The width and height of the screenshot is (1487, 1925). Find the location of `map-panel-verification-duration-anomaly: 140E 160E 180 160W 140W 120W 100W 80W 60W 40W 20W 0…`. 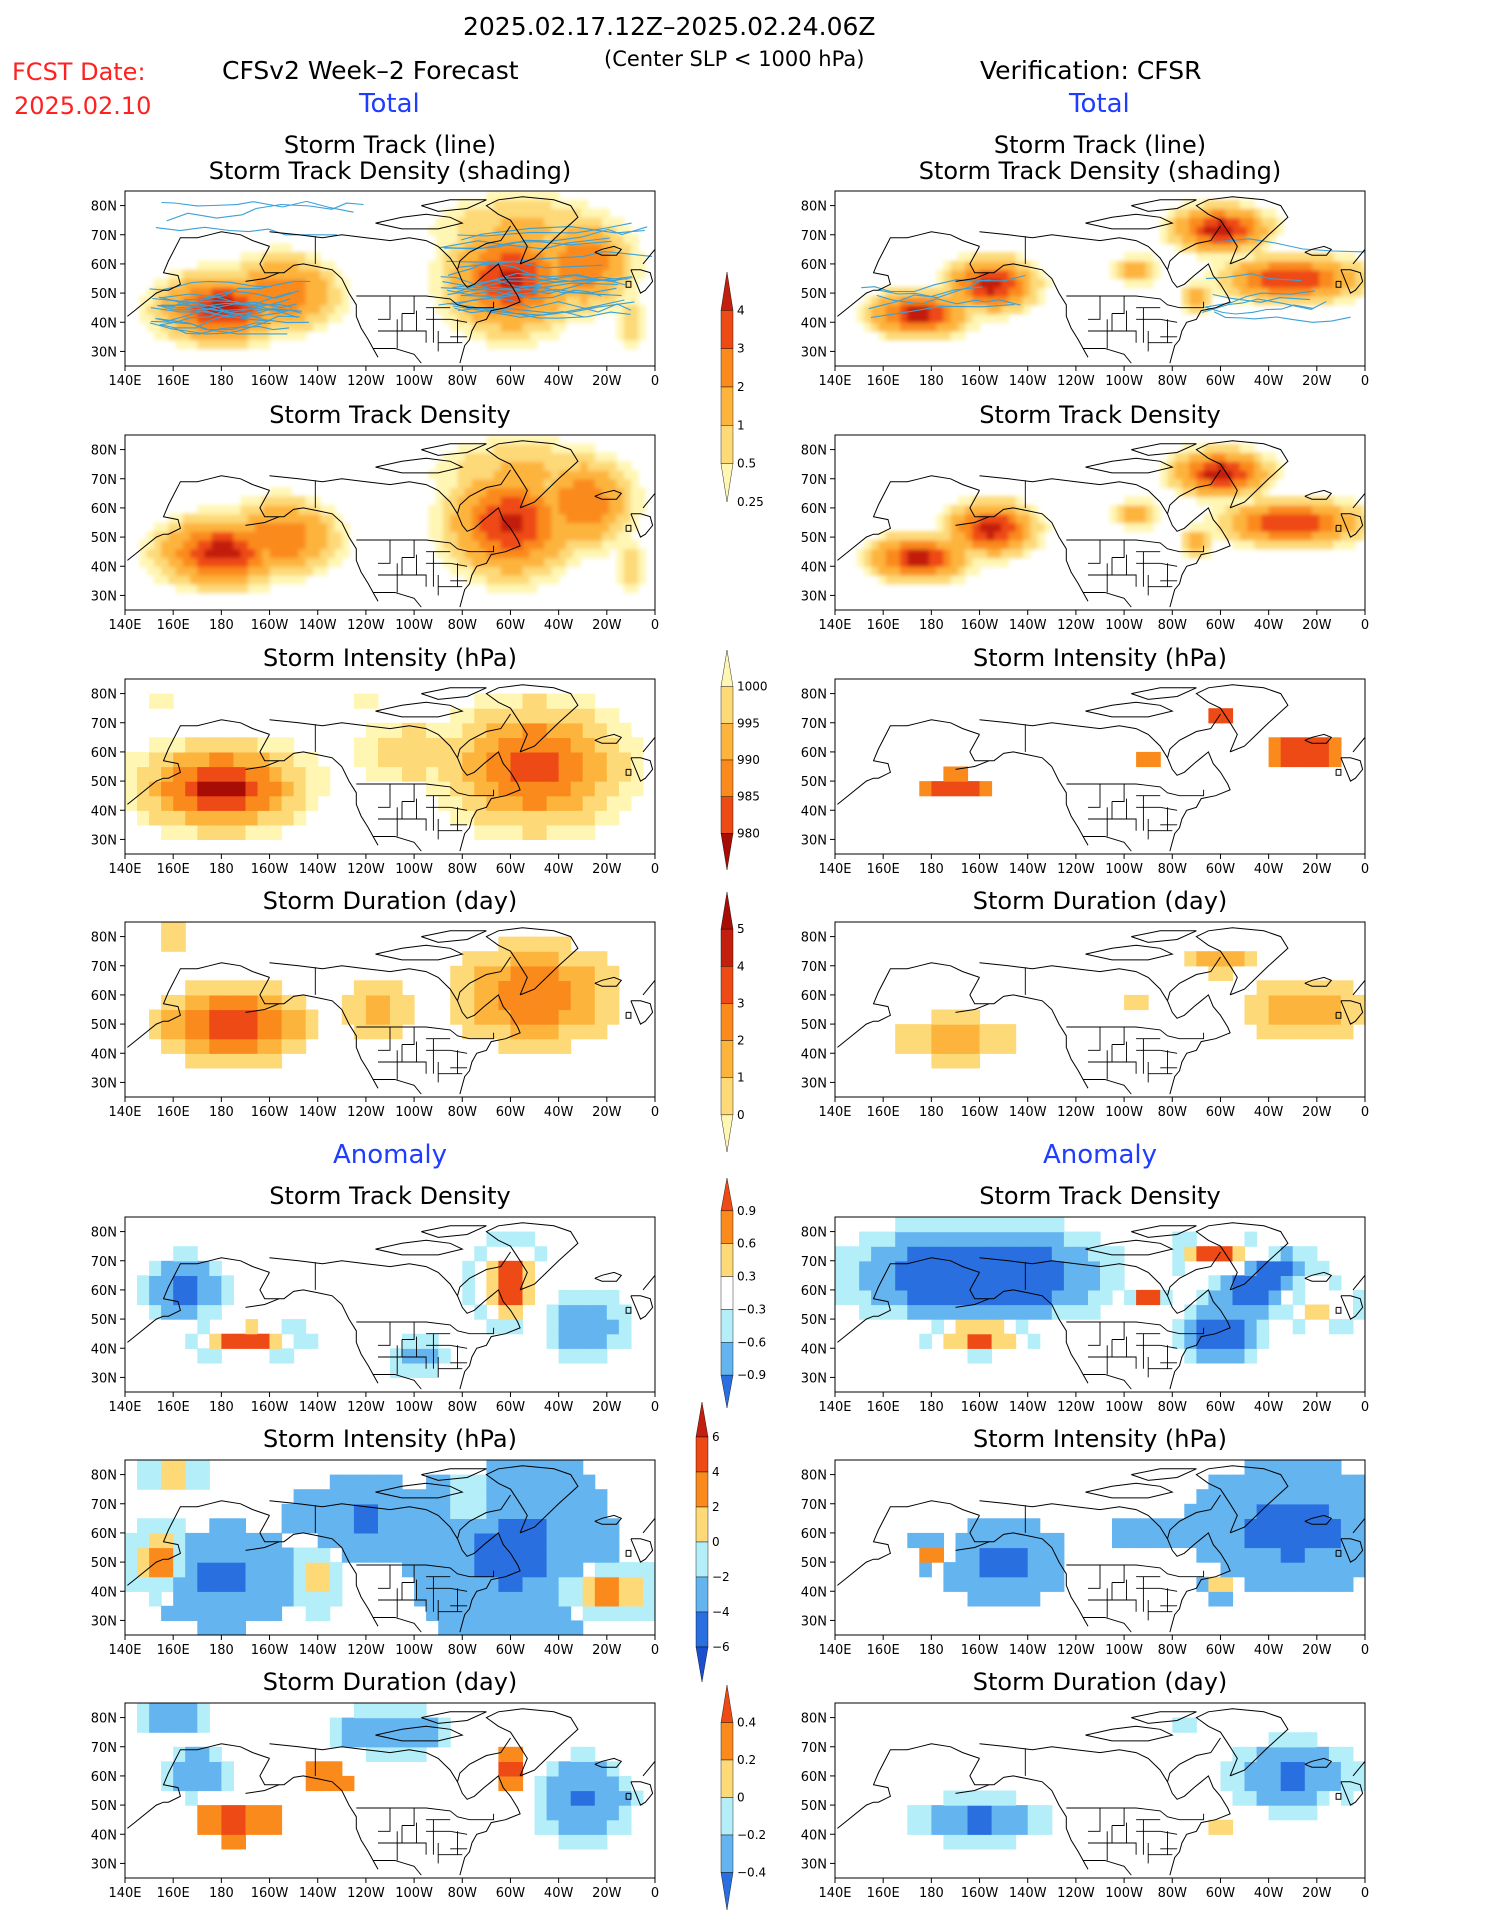

map-panel-verification-duration-anomaly: 140E 160E 180 160W 140W 120W 100W 80W 60W 40W 20W 0… is located at coordinates (1085, 1801).